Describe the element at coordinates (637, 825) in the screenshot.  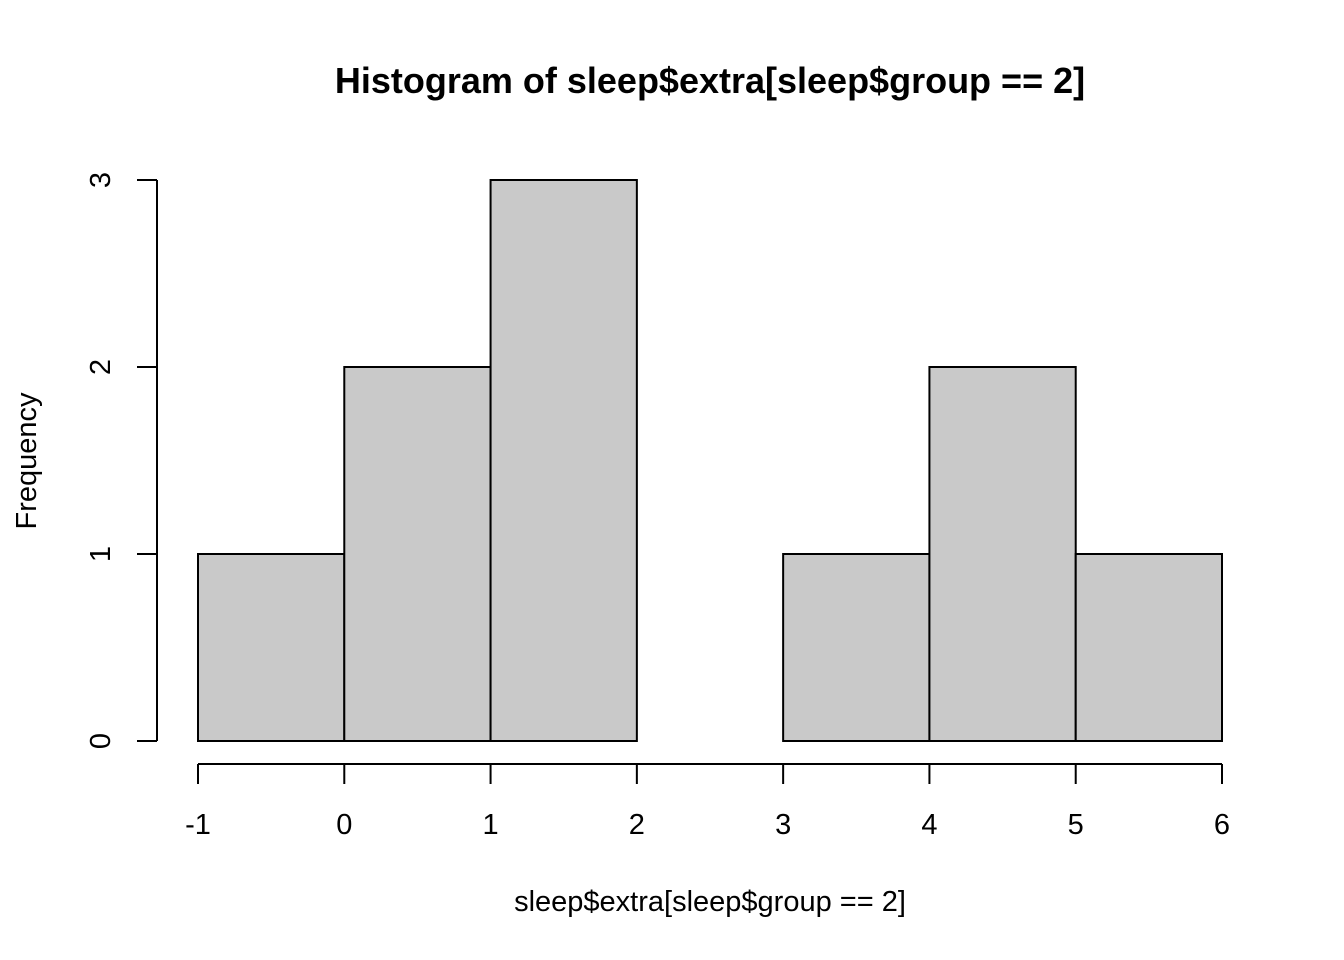
I see `x-tick-label: 2` at that location.